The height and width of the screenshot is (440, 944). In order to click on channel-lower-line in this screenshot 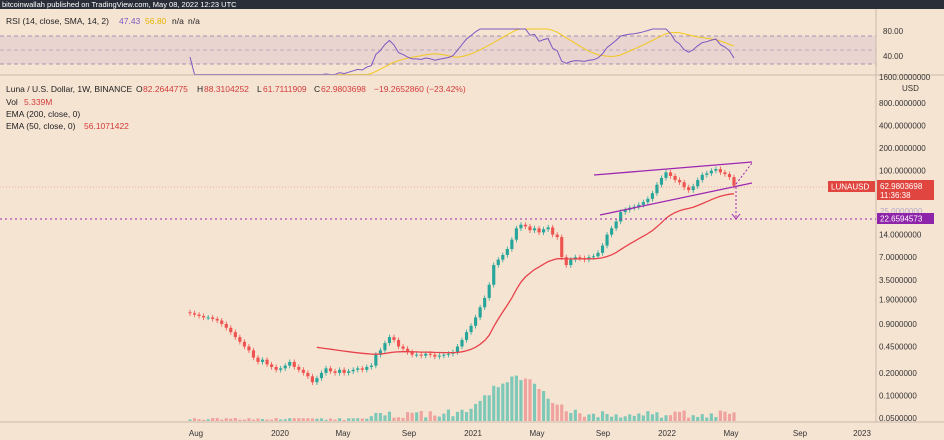, I will do `click(676, 199)`.